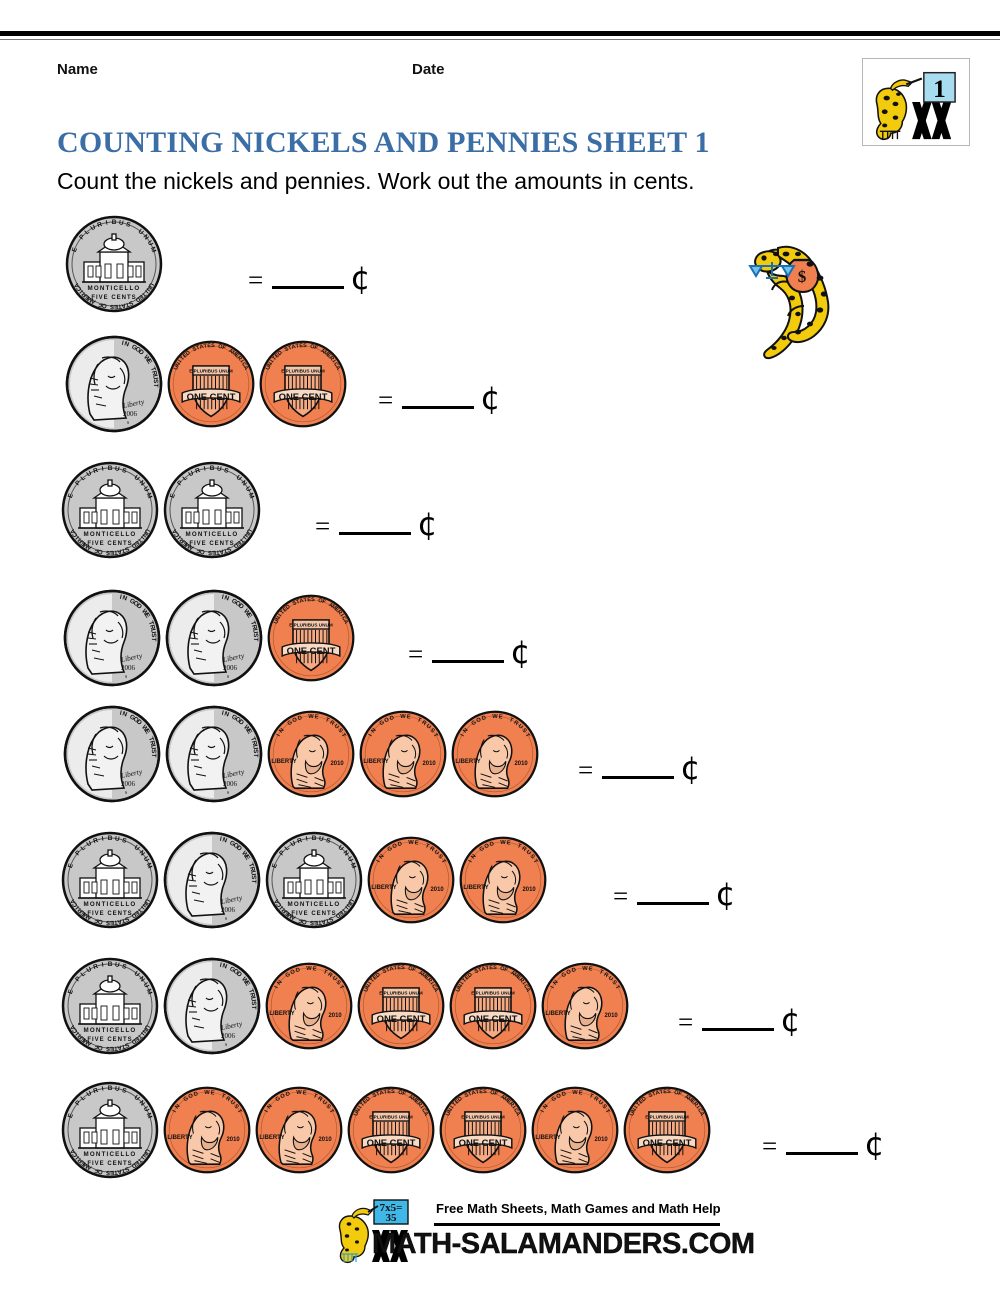 Image resolution: width=1000 pixels, height=1294 pixels. Describe the element at coordinates (915, 105) in the screenshot. I see `header-logo-art: 1` at that location.